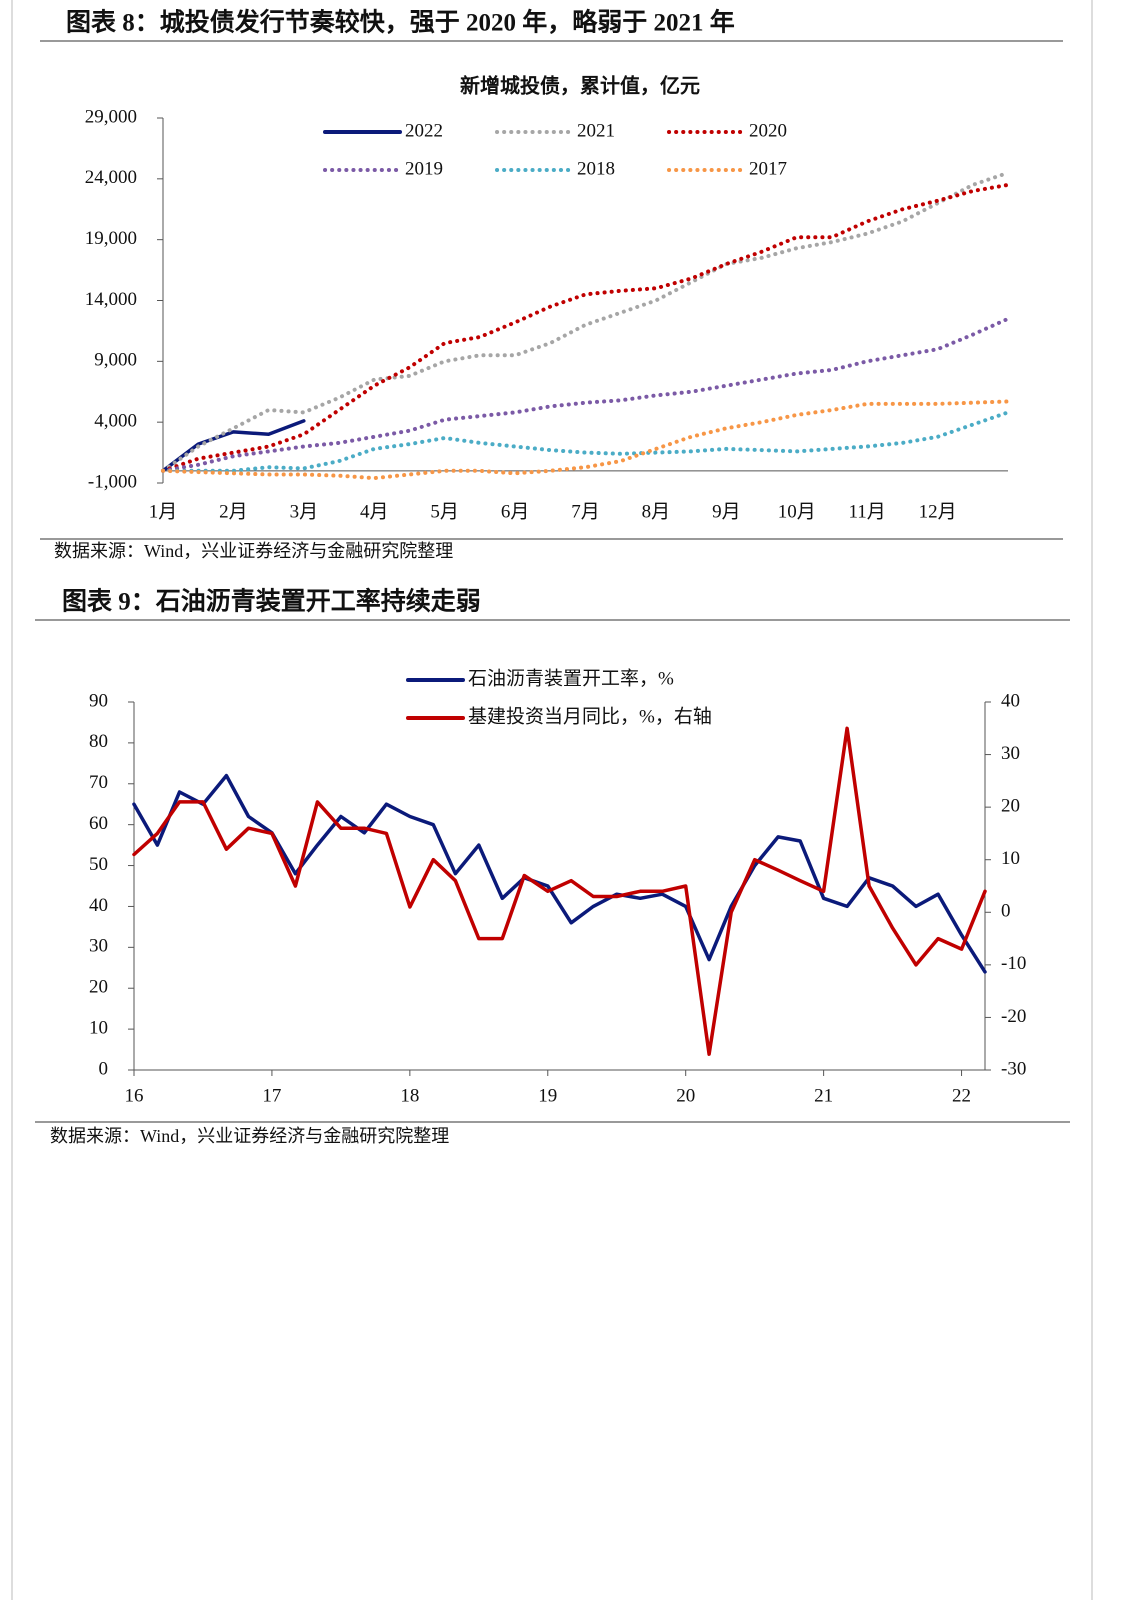  I want to click on legend-label: 2018, so click(596, 168).